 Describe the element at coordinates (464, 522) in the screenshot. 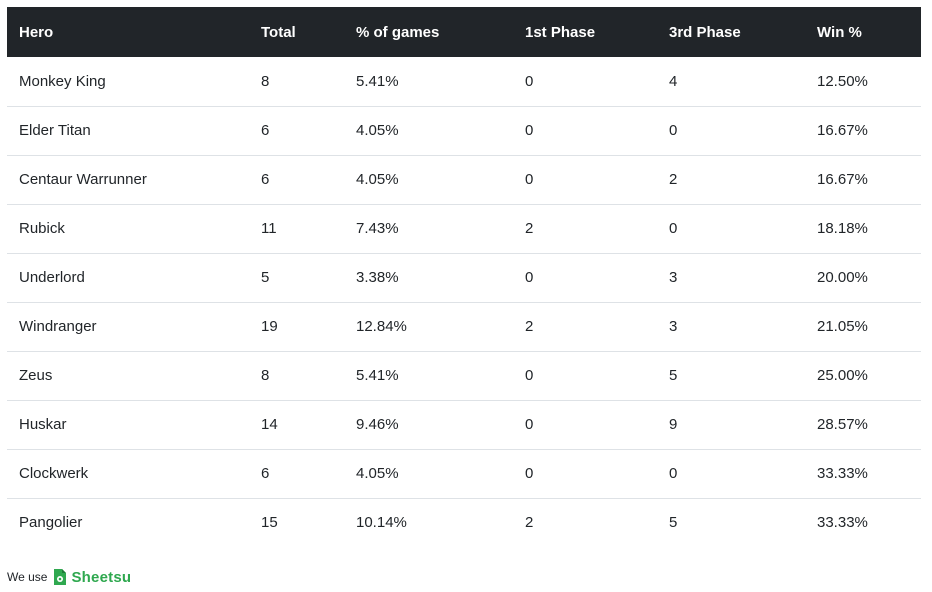

I see `table-row: Pangolier 15 10.14% 2 5 33.33%` at that location.